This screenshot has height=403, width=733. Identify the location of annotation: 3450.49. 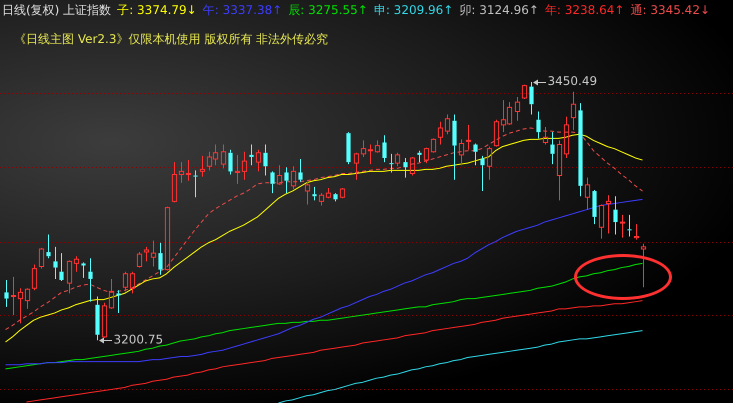
(573, 81).